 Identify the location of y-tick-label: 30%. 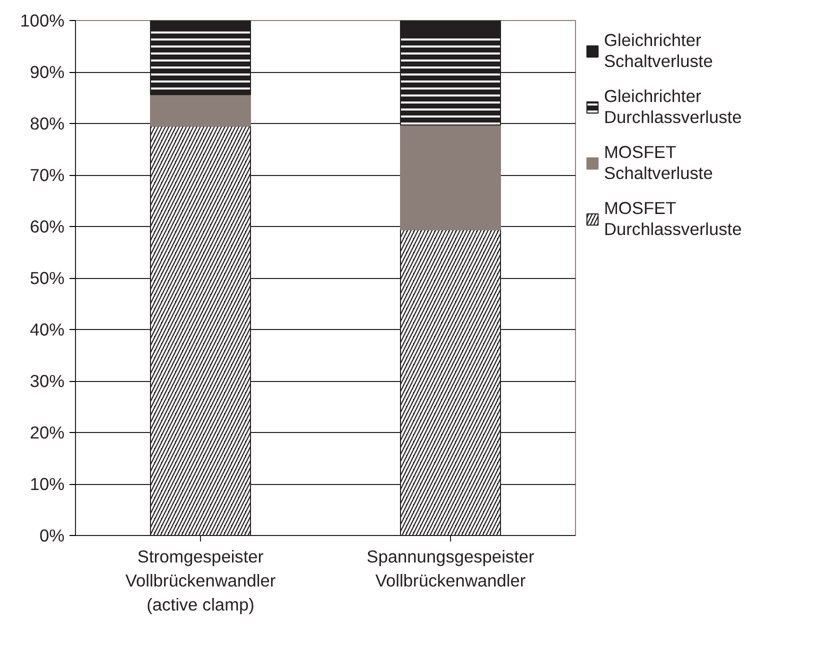
(47, 381).